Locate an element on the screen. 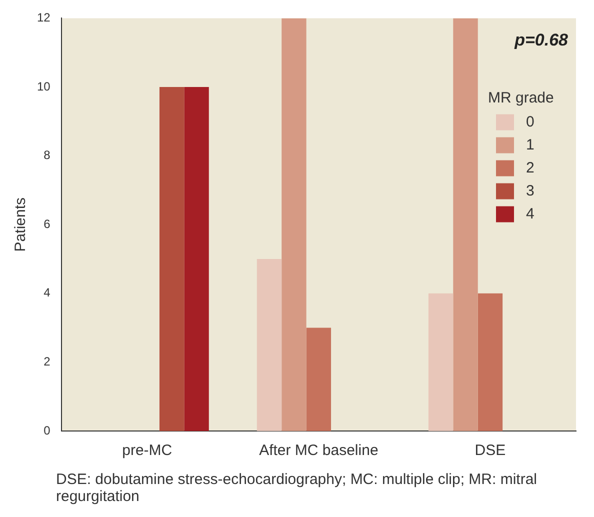 This screenshot has width=594, height=517. y-tick-label: 0 is located at coordinates (47, 430).